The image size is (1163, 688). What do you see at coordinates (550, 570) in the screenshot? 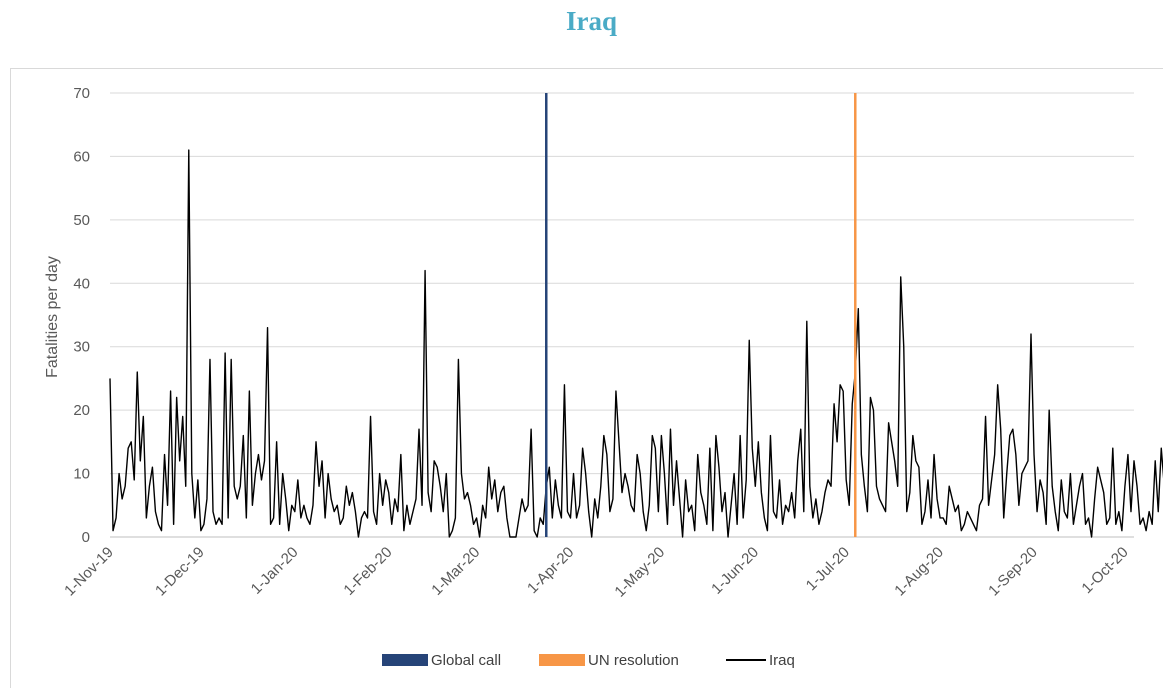
I see `x-tick-label: 1-Apr-20` at bounding box center [550, 570].